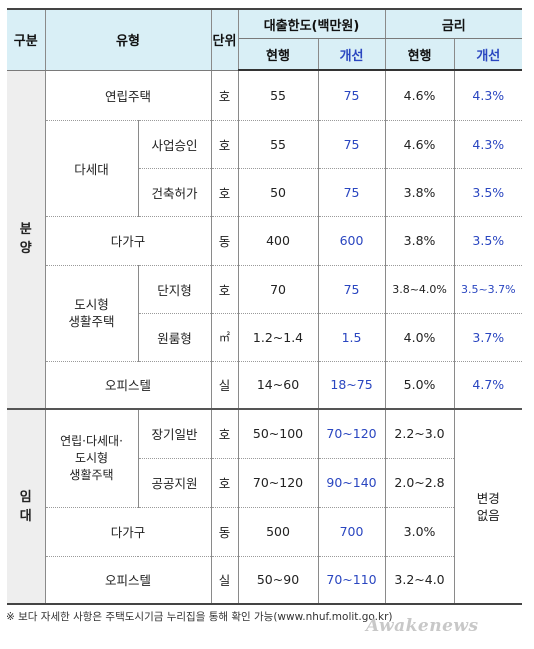 The width and height of the screenshot is (534, 649). Describe the element at coordinates (453, 23) in the screenshot. I see `header-rate: 금리` at that location.